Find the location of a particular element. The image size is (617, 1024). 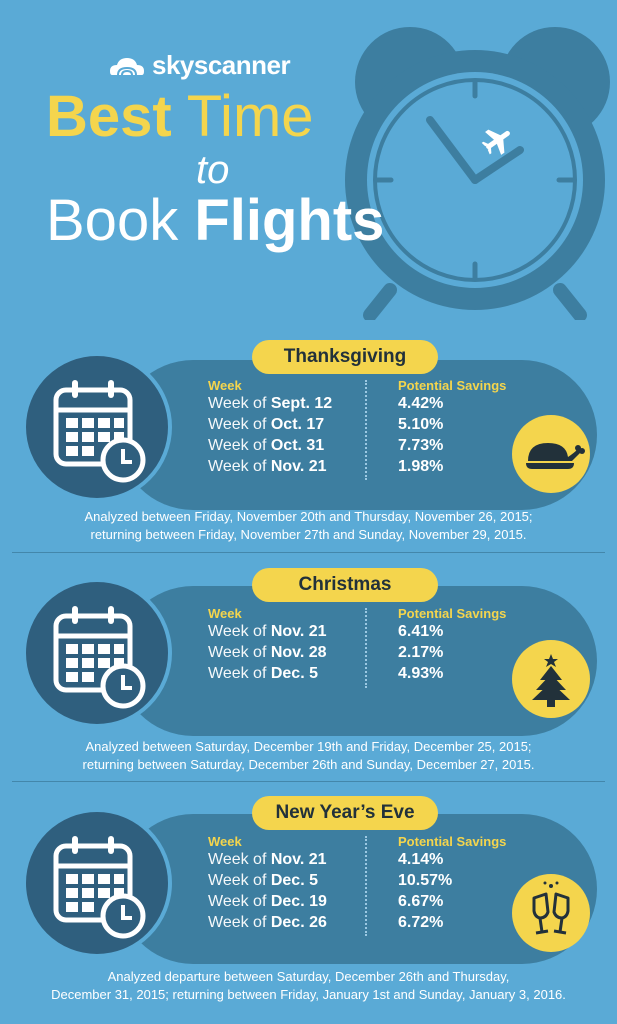

table-row: Week of Dec. 5 4.93% is located at coordinates (326, 673).